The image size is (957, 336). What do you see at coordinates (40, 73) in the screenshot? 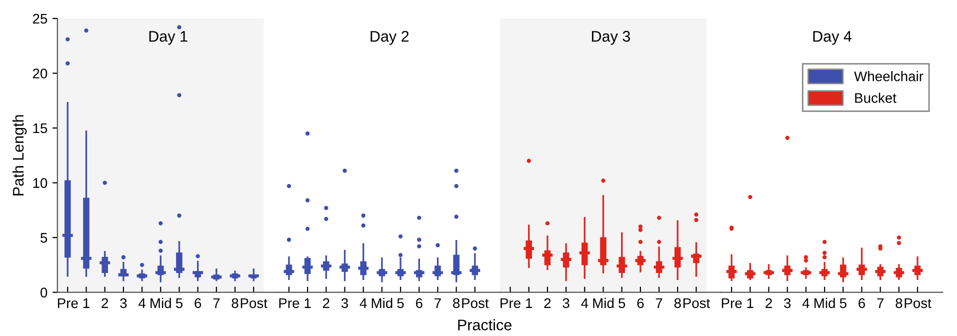
I see `y-tick-label: 20` at bounding box center [40, 73].